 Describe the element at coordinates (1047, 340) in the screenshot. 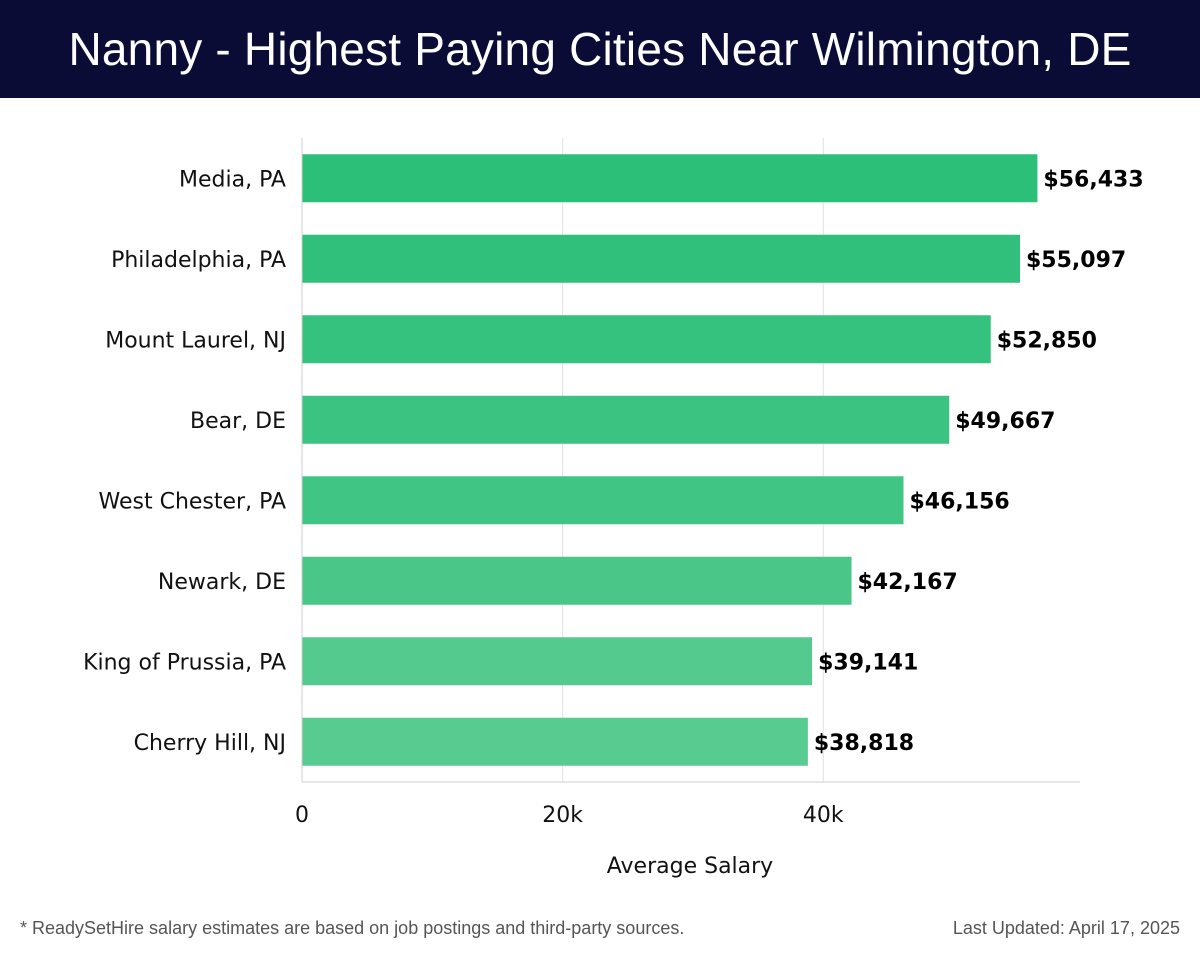

I see `value-label: $52,850` at that location.